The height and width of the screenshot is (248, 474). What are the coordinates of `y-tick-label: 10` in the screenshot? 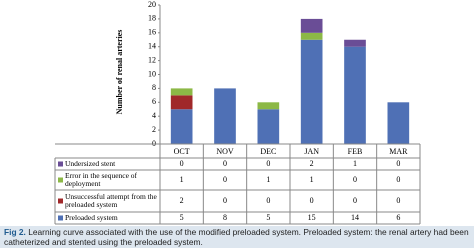 It's located at (152, 73).